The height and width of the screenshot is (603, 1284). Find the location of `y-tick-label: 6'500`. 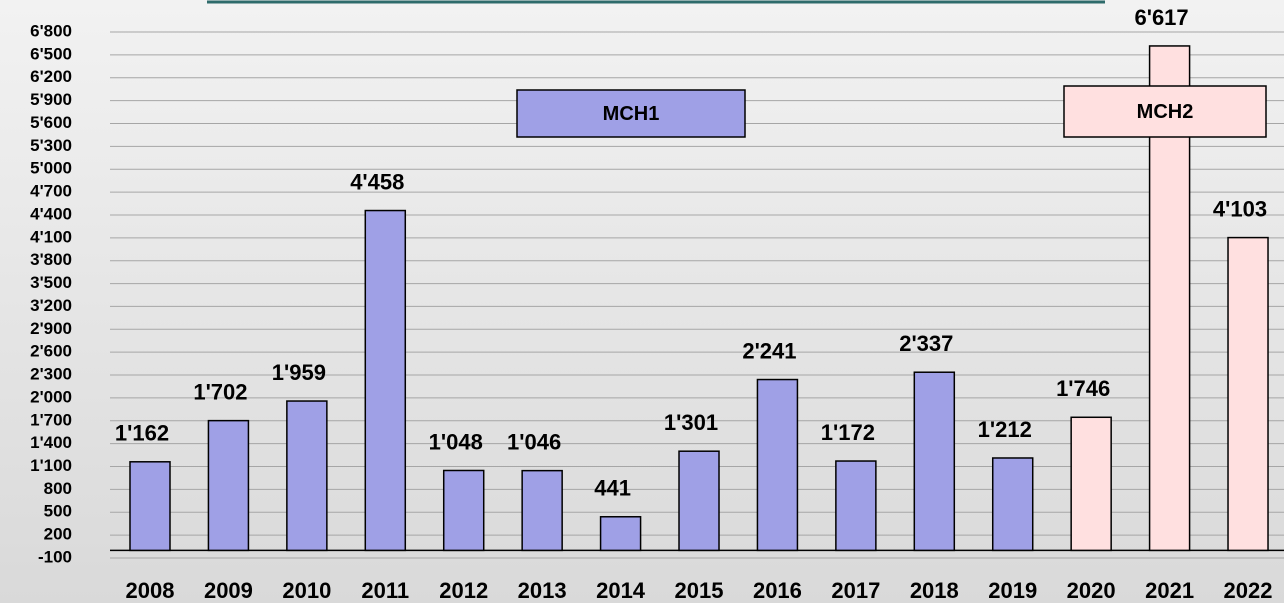

y-tick-label: 6'500 is located at coordinates (51, 53).